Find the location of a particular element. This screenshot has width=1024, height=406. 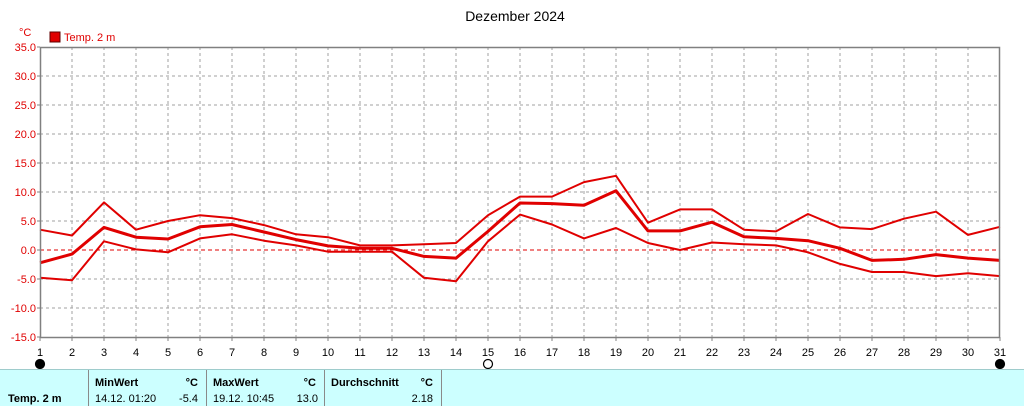

max-value: 13.0 is located at coordinates (307, 399).